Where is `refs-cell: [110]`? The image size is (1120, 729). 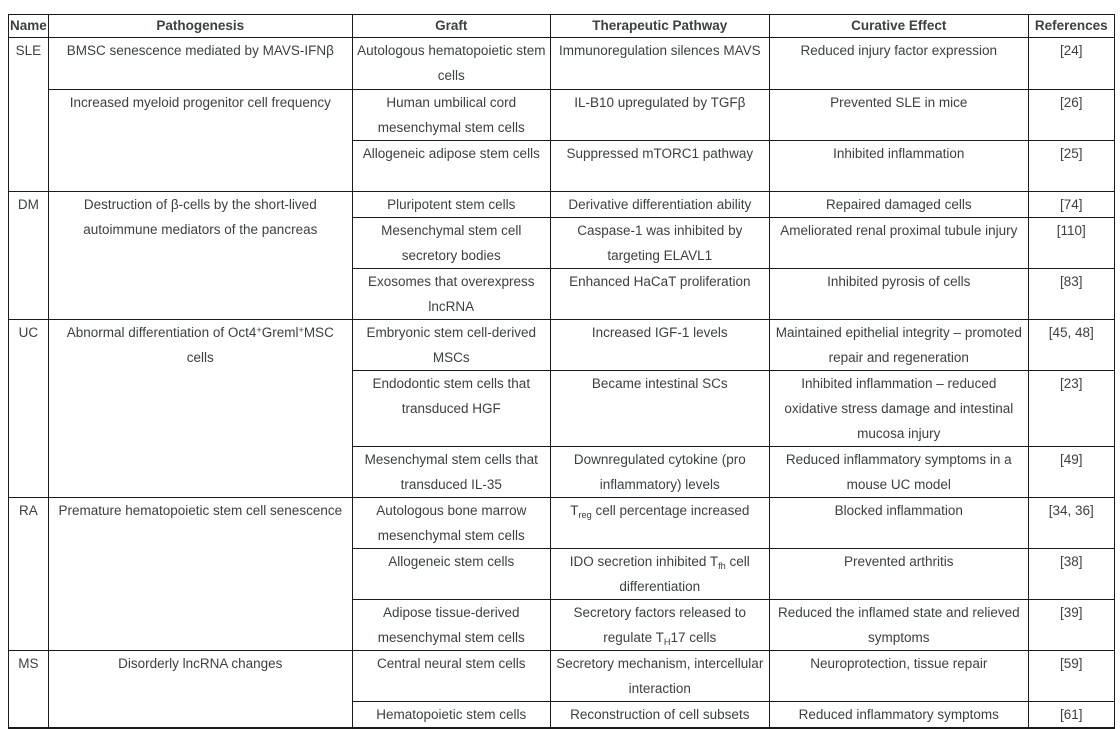 refs-cell: [110] is located at coordinates (1071, 243).